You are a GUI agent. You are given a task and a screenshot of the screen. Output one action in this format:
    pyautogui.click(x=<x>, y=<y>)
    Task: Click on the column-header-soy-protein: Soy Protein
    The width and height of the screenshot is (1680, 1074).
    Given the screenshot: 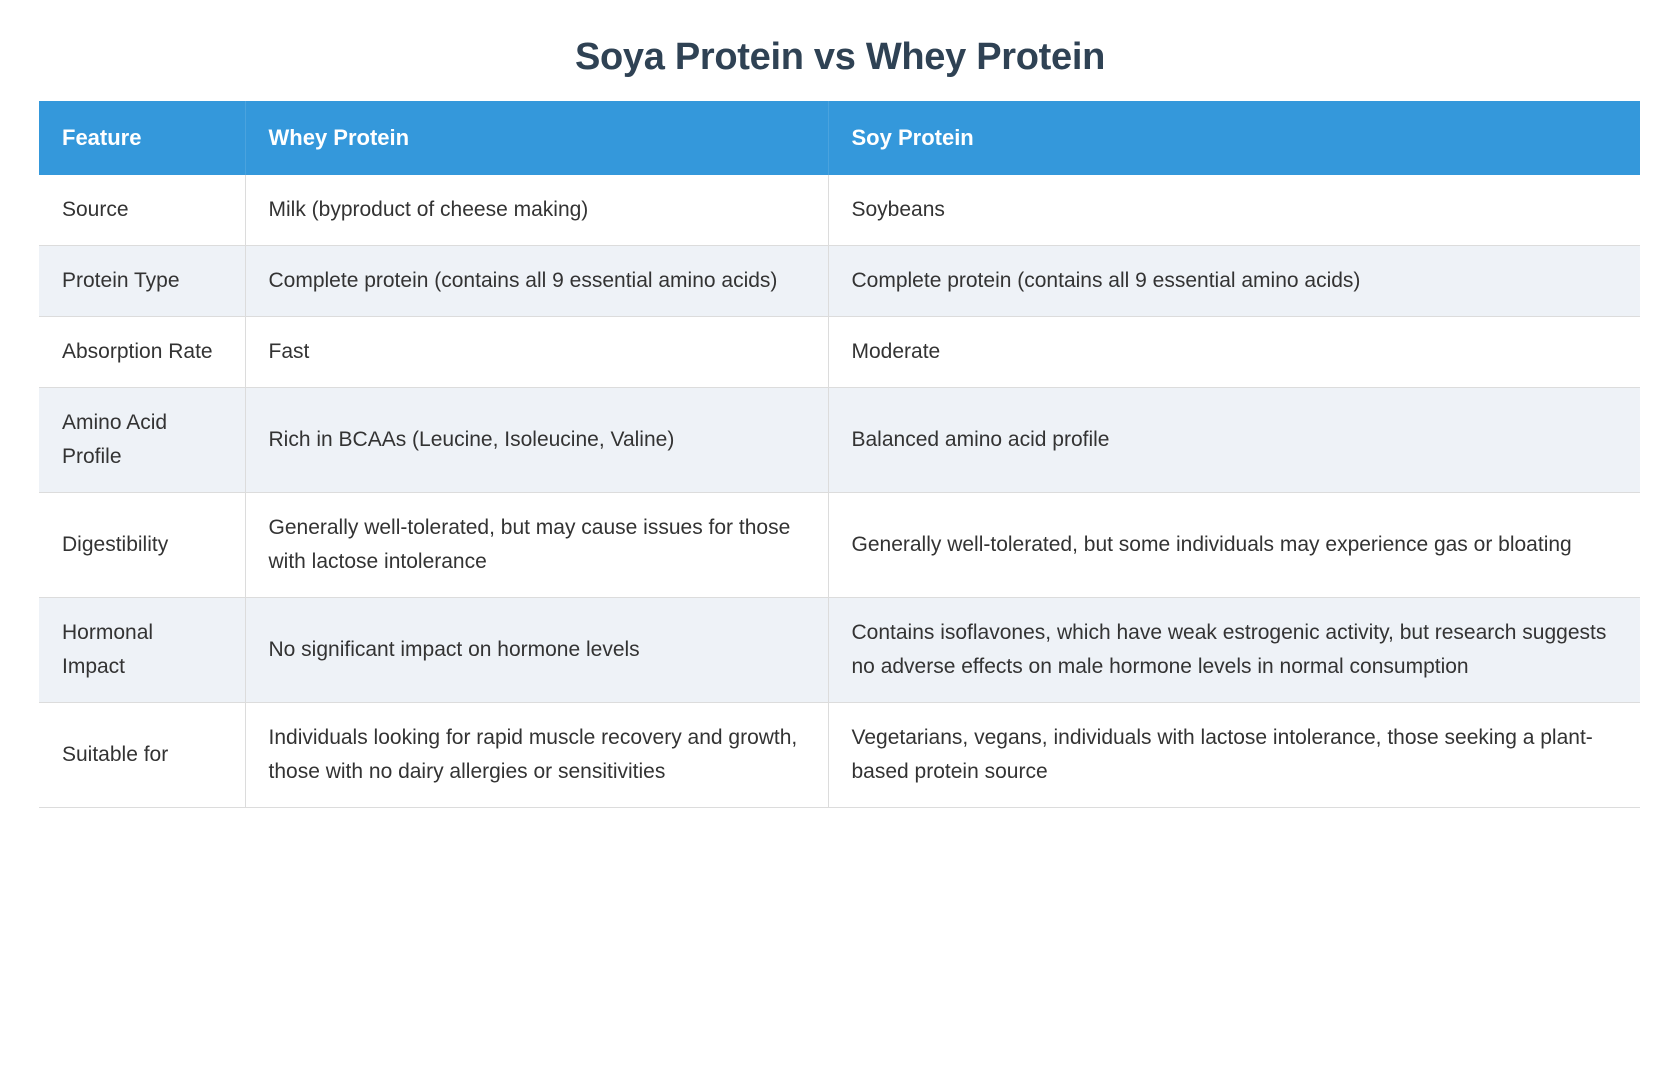 What is the action you would take?
    pyautogui.click(x=1234, y=138)
    